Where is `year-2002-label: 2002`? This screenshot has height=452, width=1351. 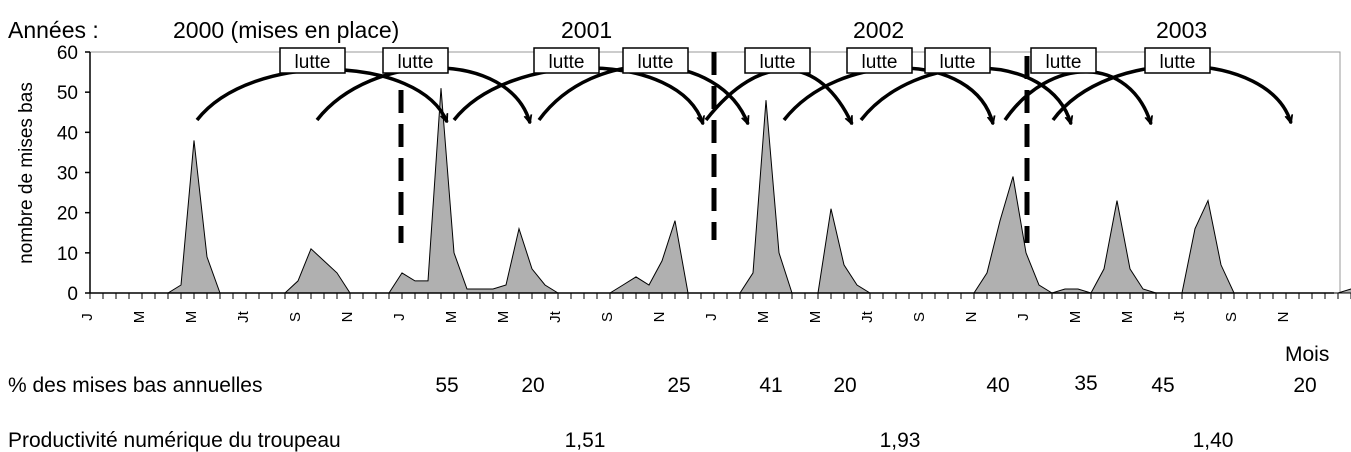 year-2002-label: 2002 is located at coordinates (878, 30).